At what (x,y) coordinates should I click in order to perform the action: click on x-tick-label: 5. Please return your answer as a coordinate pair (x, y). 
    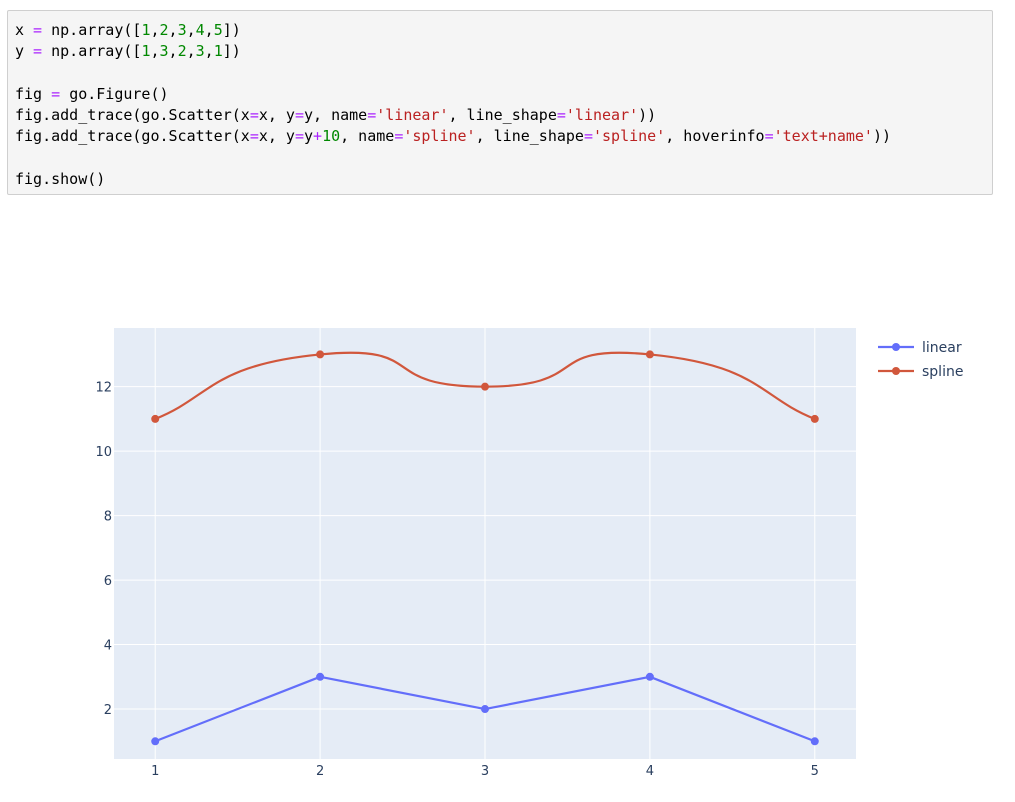
    Looking at the image, I should click on (815, 771).